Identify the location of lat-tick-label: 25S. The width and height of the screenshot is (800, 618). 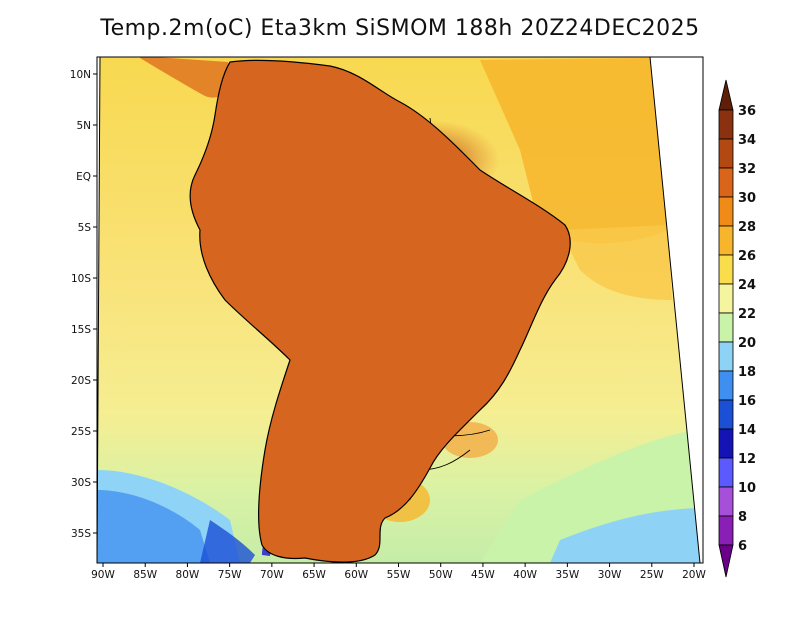
(81, 432).